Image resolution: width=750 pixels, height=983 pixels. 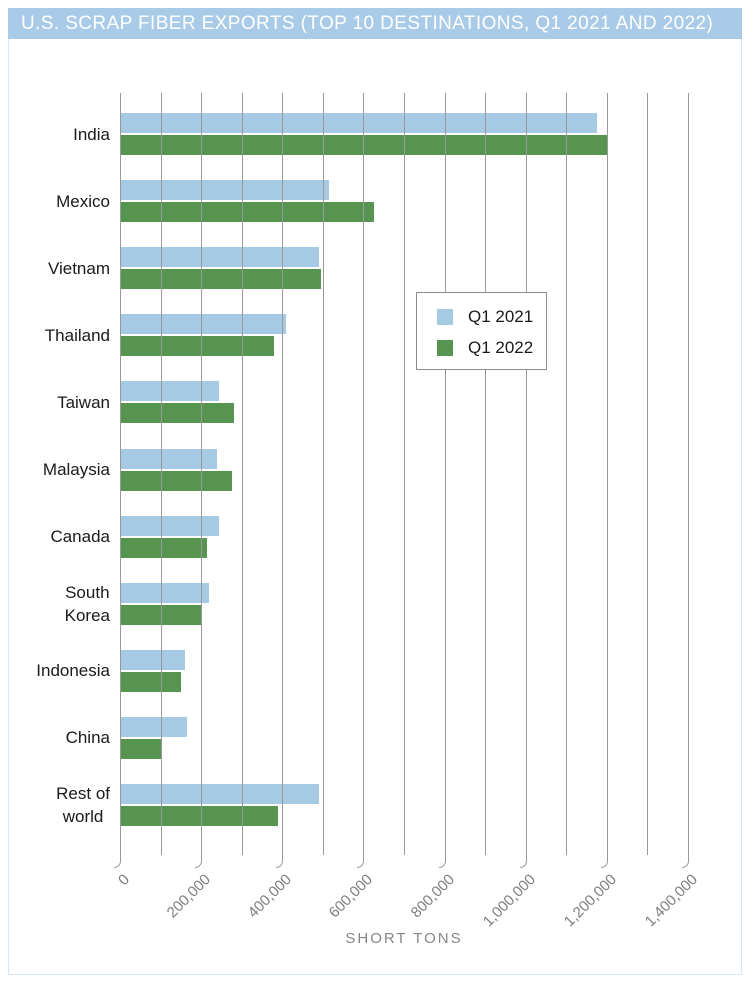 I want to click on bar-q1-2021-malaysia, so click(x=169, y=458).